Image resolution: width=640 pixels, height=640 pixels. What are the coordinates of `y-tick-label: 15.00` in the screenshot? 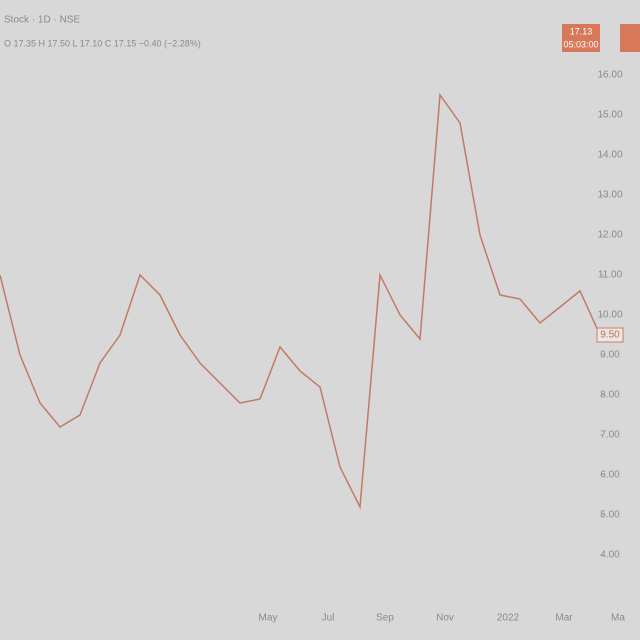 It's located at (609, 115).